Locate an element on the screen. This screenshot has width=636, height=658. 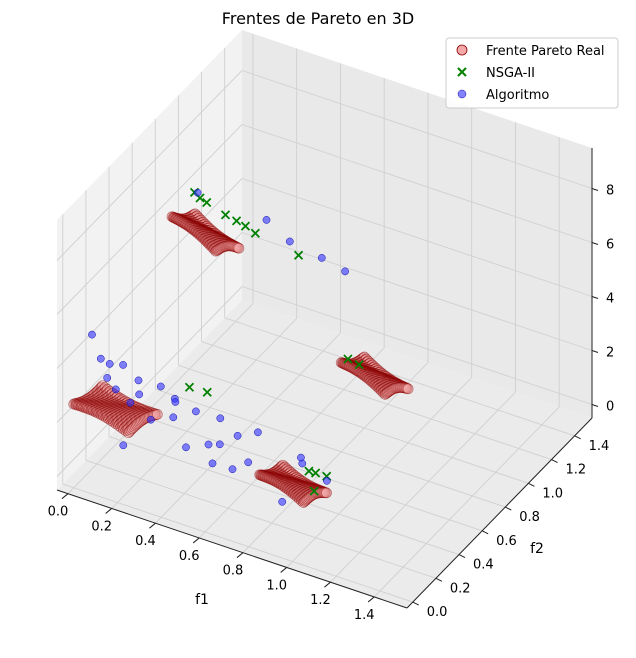
z-tick-label: 8 is located at coordinates (610, 191).